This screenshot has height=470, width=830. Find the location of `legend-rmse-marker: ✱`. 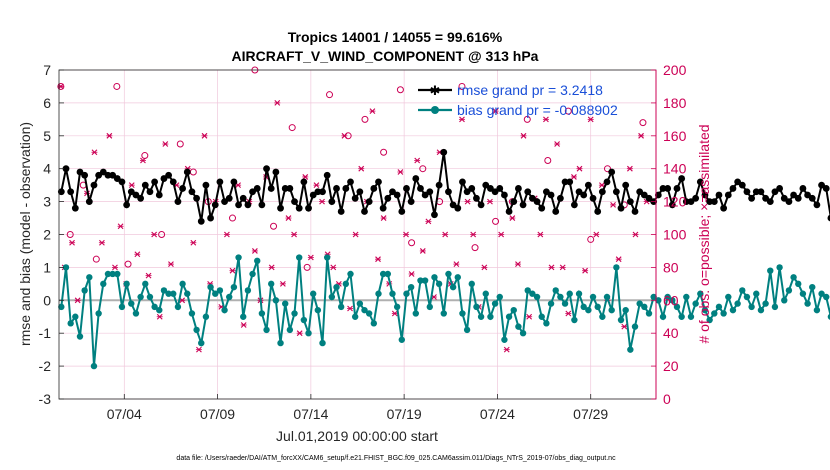

legend-rmse-marker: ✱ is located at coordinates (435, 91).